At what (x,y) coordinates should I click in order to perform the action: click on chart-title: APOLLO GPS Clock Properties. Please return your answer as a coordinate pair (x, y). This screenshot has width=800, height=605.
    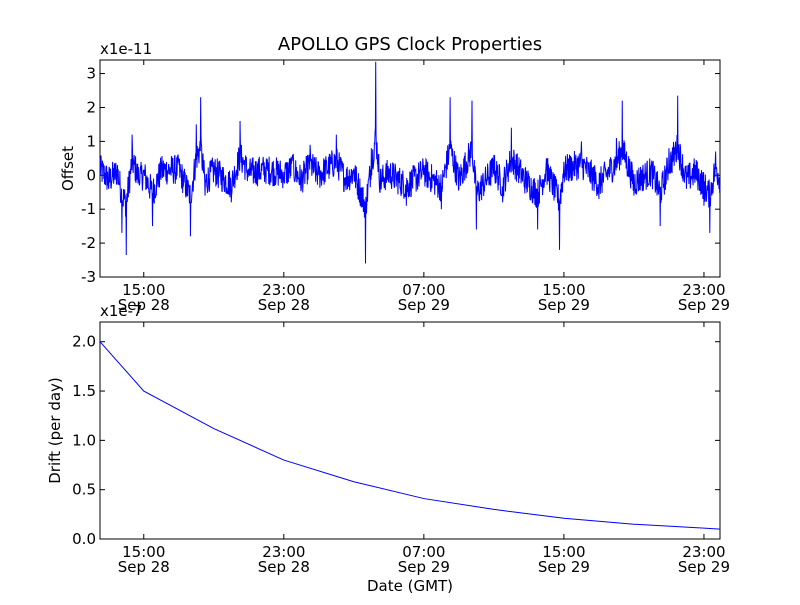
    Looking at the image, I should click on (410, 44).